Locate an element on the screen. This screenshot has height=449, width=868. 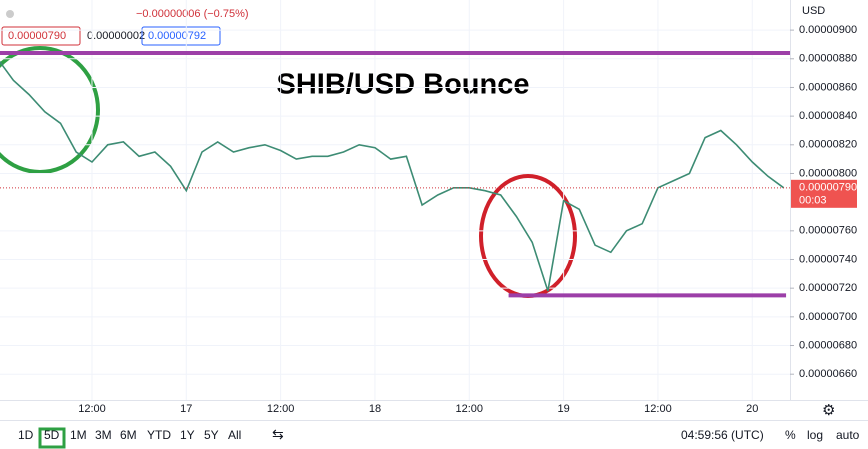
range-button: 1D is located at coordinates (26, 435).